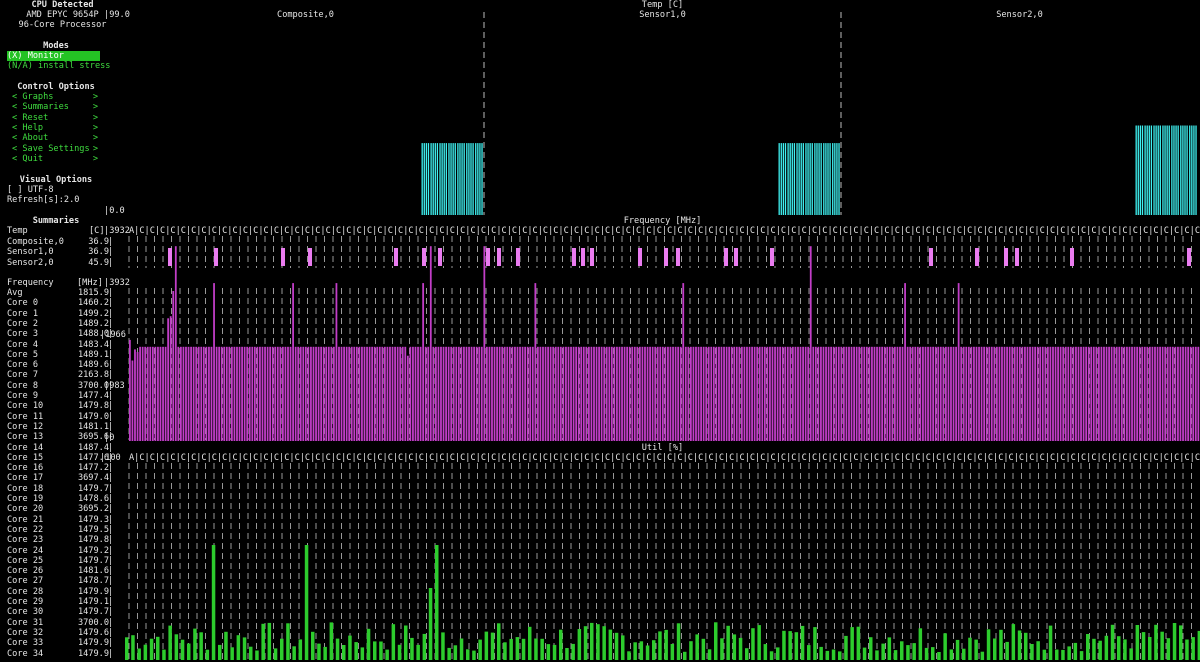 Image resolution: width=1200 pixels, height=662 pixels. What do you see at coordinates (56, 180) in the screenshot?
I see `visual-options-header: Visual Options` at bounding box center [56, 180].